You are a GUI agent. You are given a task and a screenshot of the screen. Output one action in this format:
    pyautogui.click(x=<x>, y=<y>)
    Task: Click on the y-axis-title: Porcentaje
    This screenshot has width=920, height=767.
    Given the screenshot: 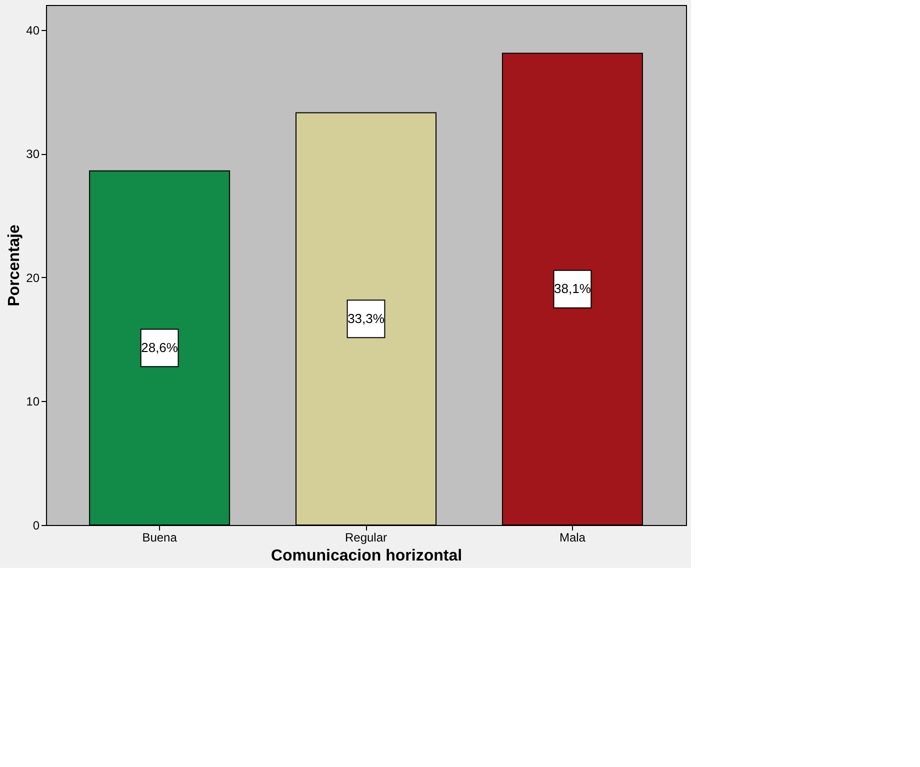 What is the action you would take?
    pyautogui.click(x=15, y=265)
    